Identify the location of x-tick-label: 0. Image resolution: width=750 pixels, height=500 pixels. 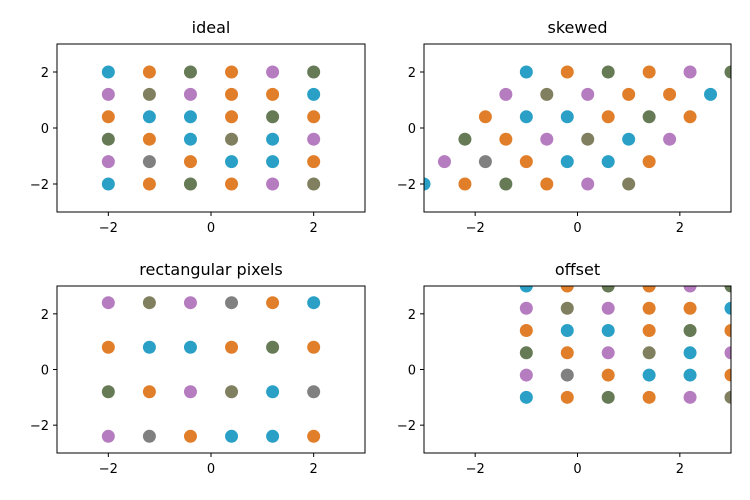
(577, 469).